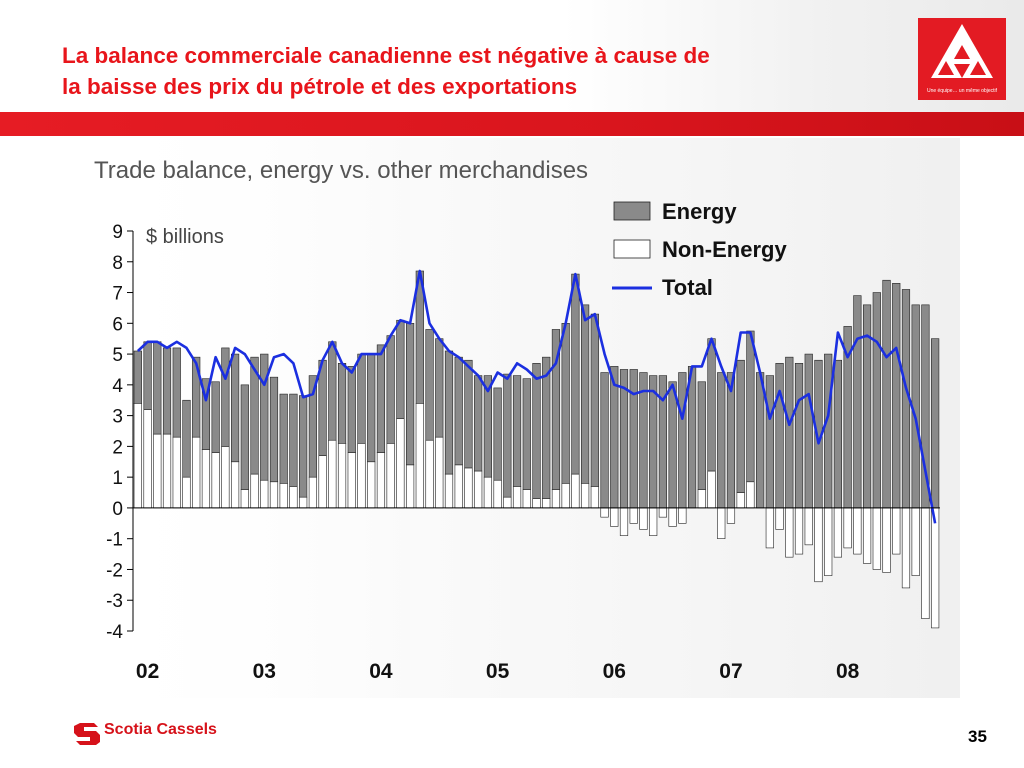  Describe the element at coordinates (848, 671) in the screenshot. I see `x-year-label: 08` at that location.